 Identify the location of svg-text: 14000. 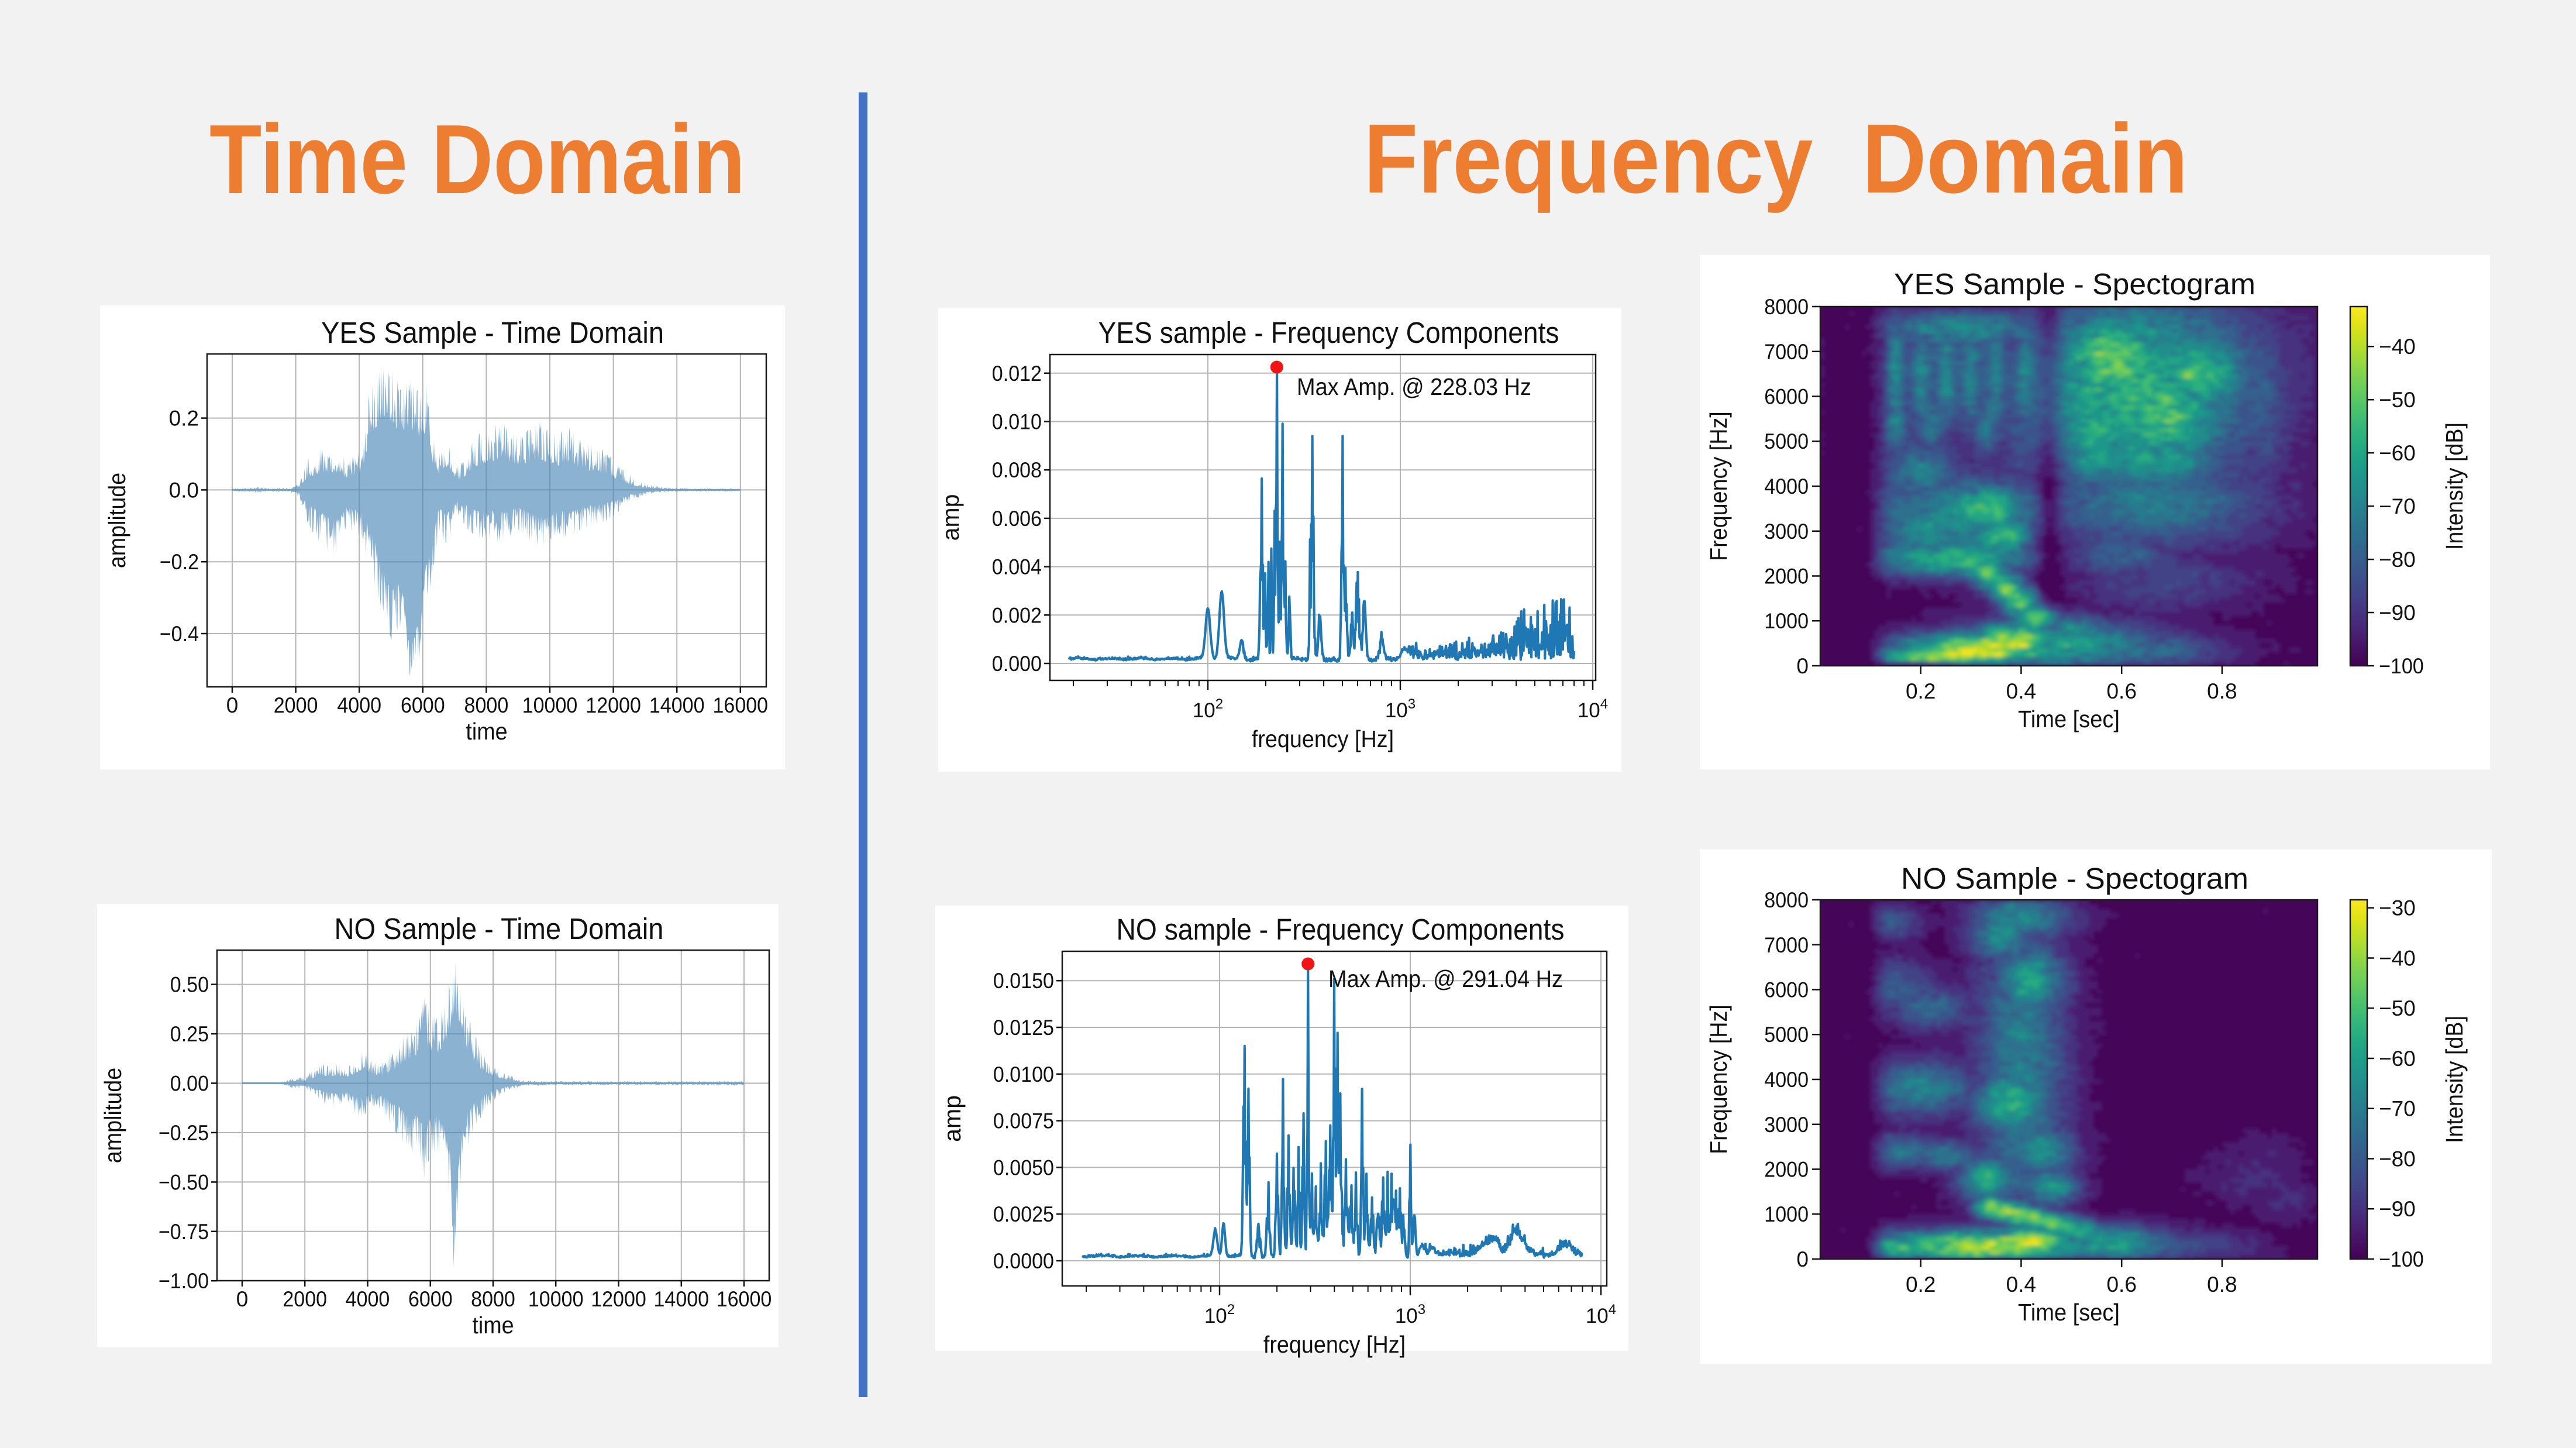
(677, 705).